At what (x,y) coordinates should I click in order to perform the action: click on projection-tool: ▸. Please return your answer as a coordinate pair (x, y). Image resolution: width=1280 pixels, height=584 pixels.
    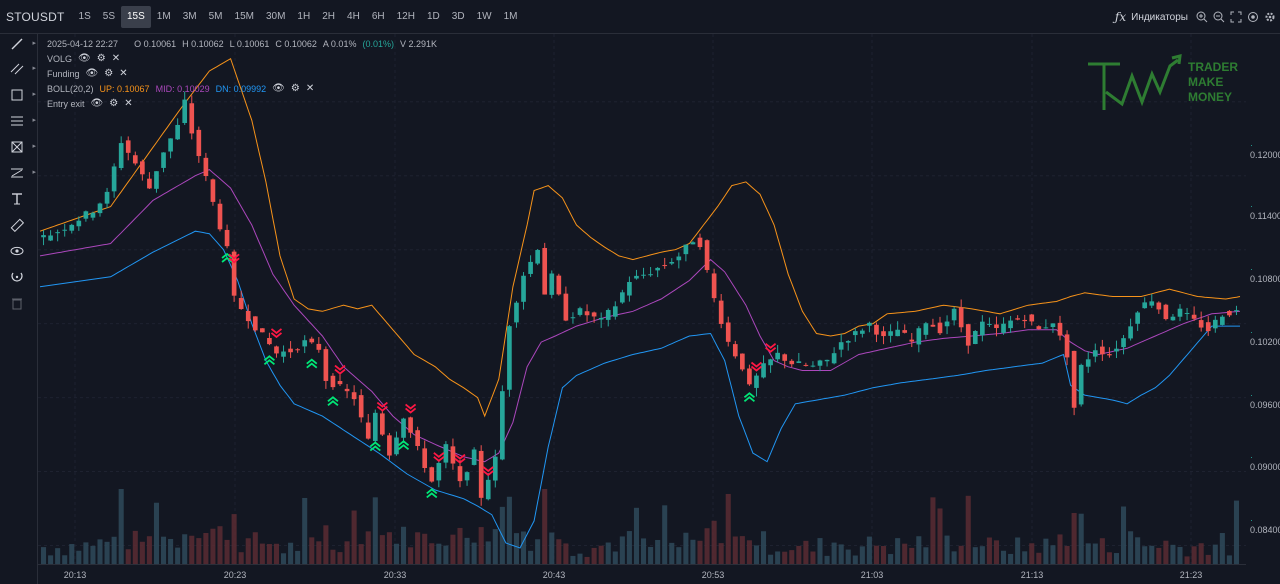
    Looking at the image, I should click on (20, 173).